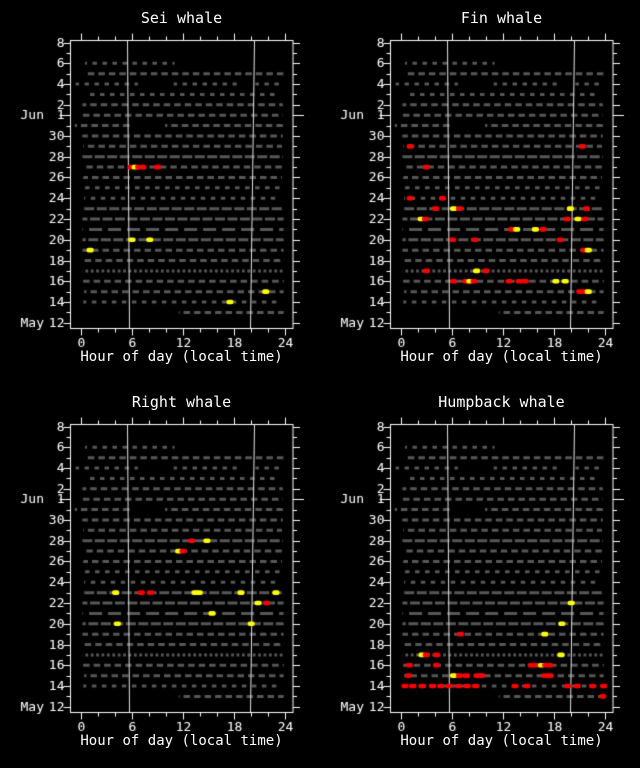  What do you see at coordinates (181, 741) in the screenshot?
I see `x-axis-label-right: Hour of day (local time)` at bounding box center [181, 741].